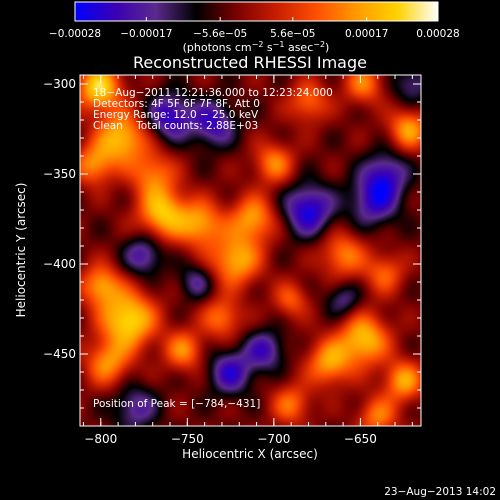 The height and width of the screenshot is (500, 500). Describe the element at coordinates (187, 439) in the screenshot. I see `x-tick-label: −750` at that location.